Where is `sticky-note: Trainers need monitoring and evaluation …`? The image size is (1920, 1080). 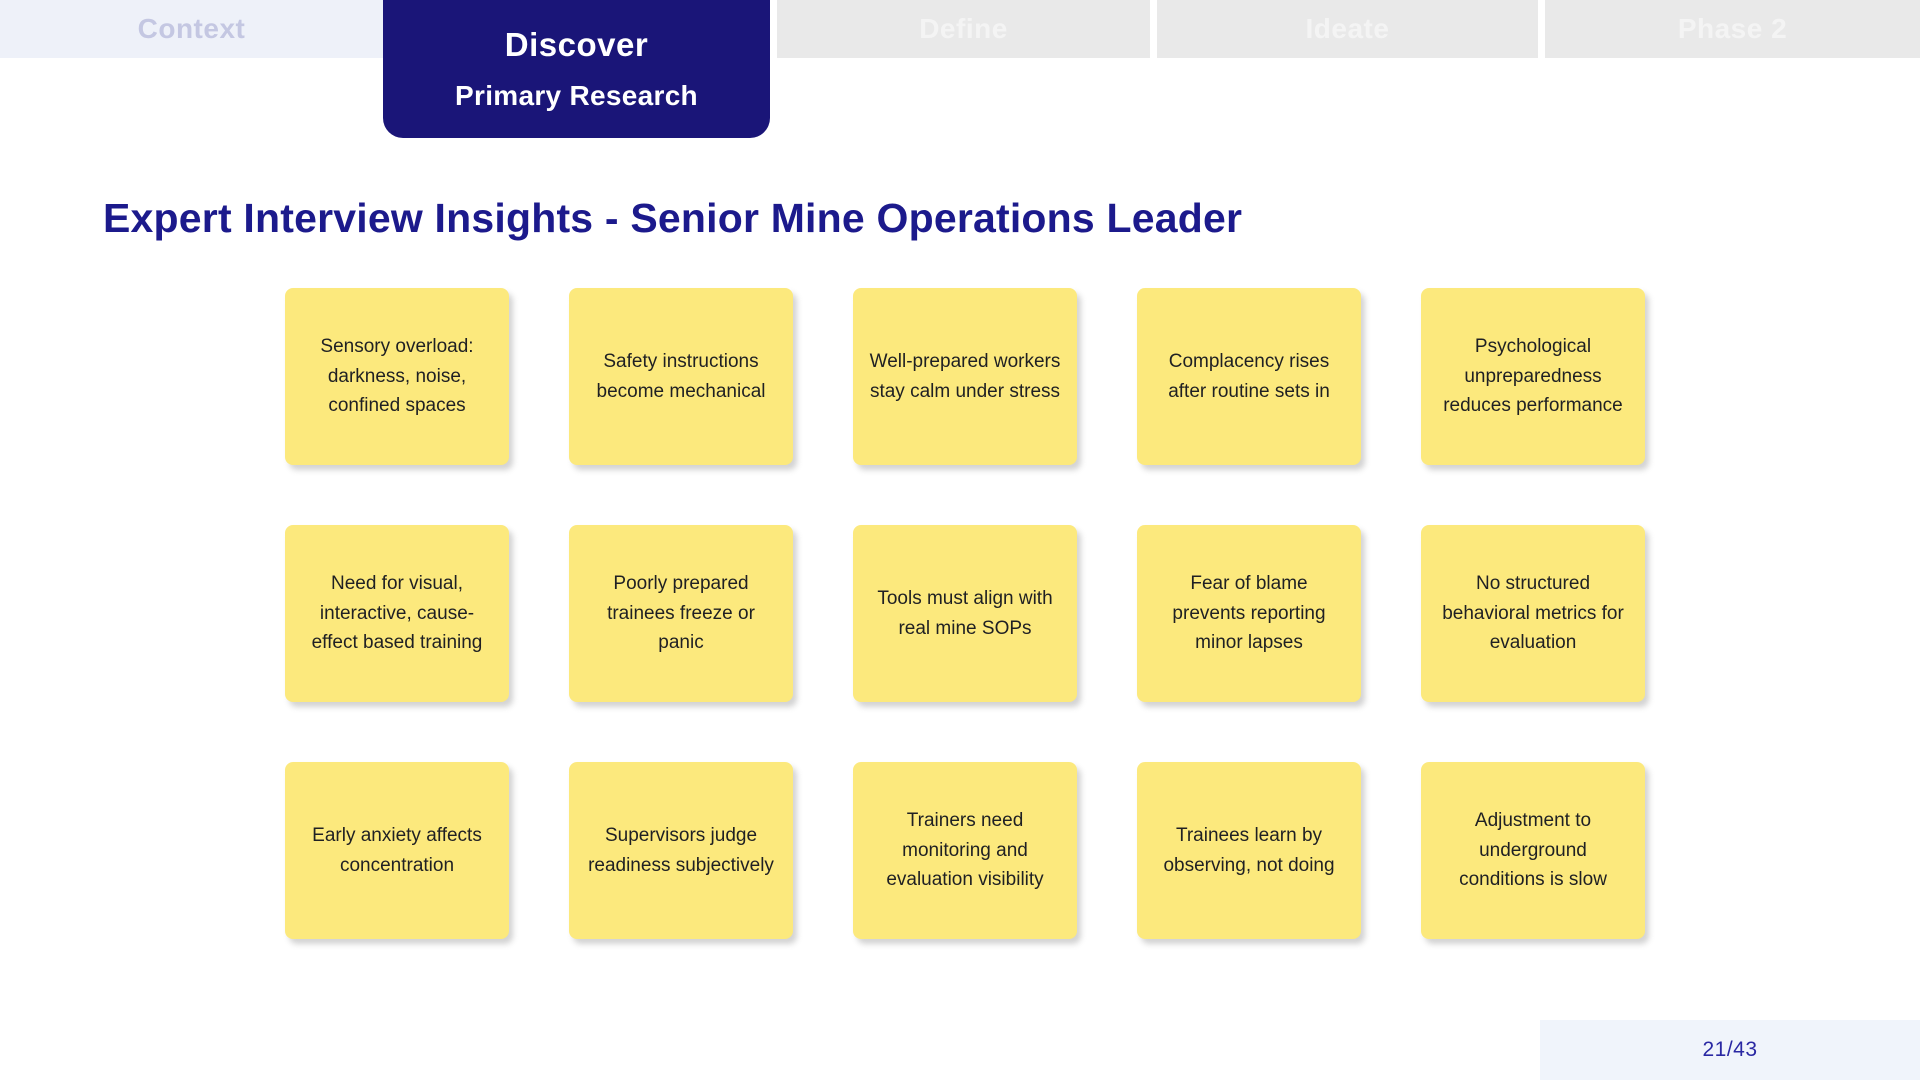 sticky-note: Trainers need monitoring and evaluation … is located at coordinates (965, 850).